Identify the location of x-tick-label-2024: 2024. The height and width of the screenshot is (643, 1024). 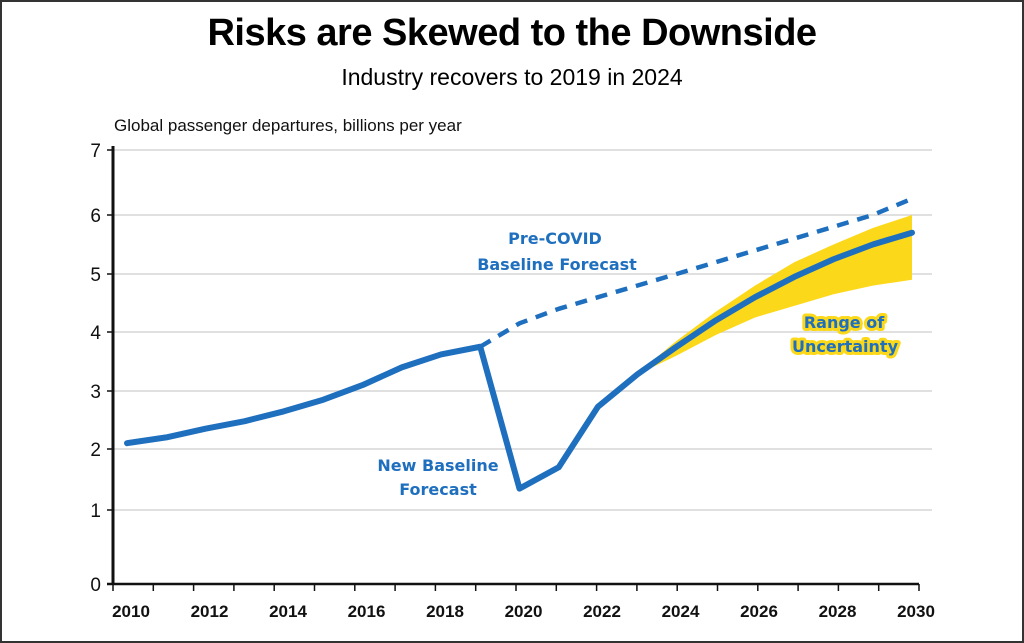
(681, 611).